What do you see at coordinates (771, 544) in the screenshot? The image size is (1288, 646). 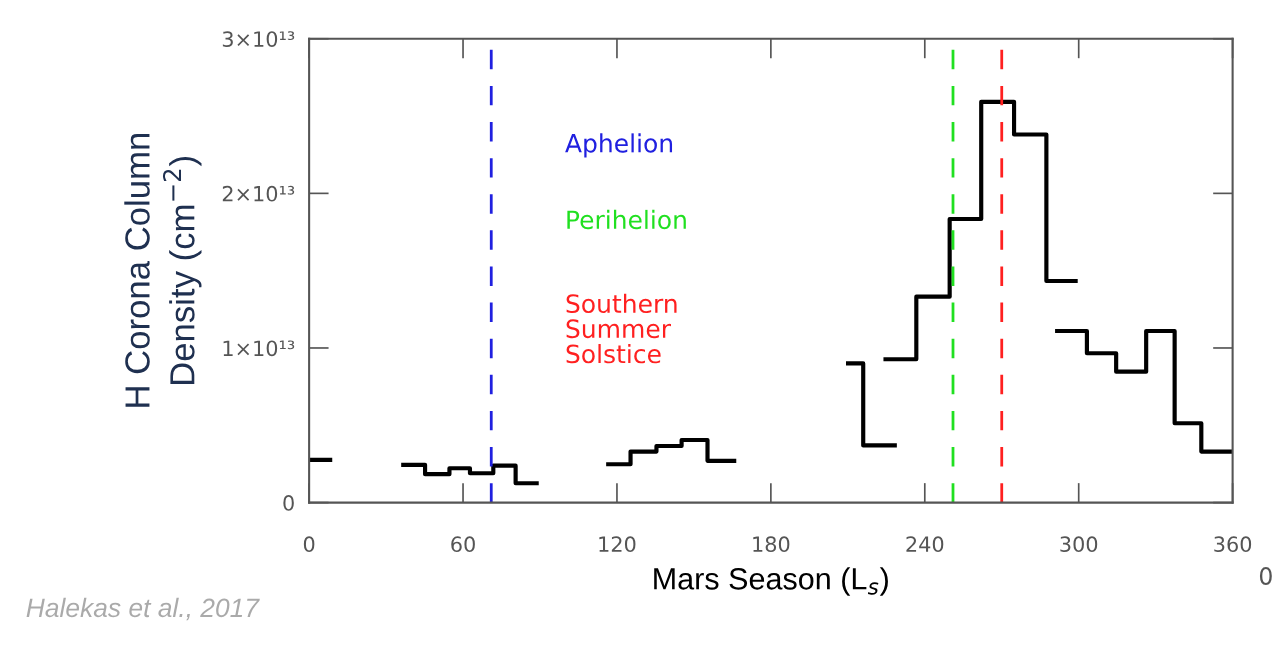 I see `x-tick-label: 180` at bounding box center [771, 544].